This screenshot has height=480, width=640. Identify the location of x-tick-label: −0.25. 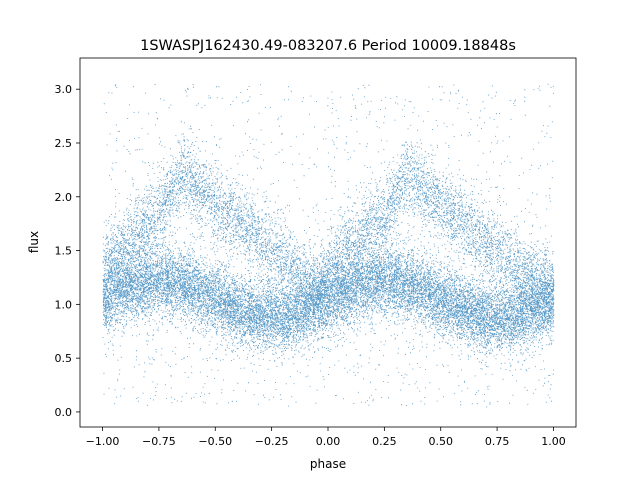
(272, 441).